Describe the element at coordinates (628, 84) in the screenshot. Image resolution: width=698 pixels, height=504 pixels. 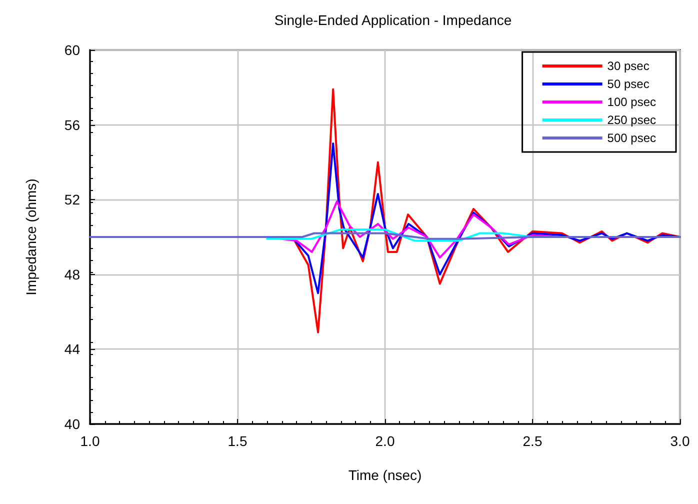
I see `legend-label: 50 psec` at that location.